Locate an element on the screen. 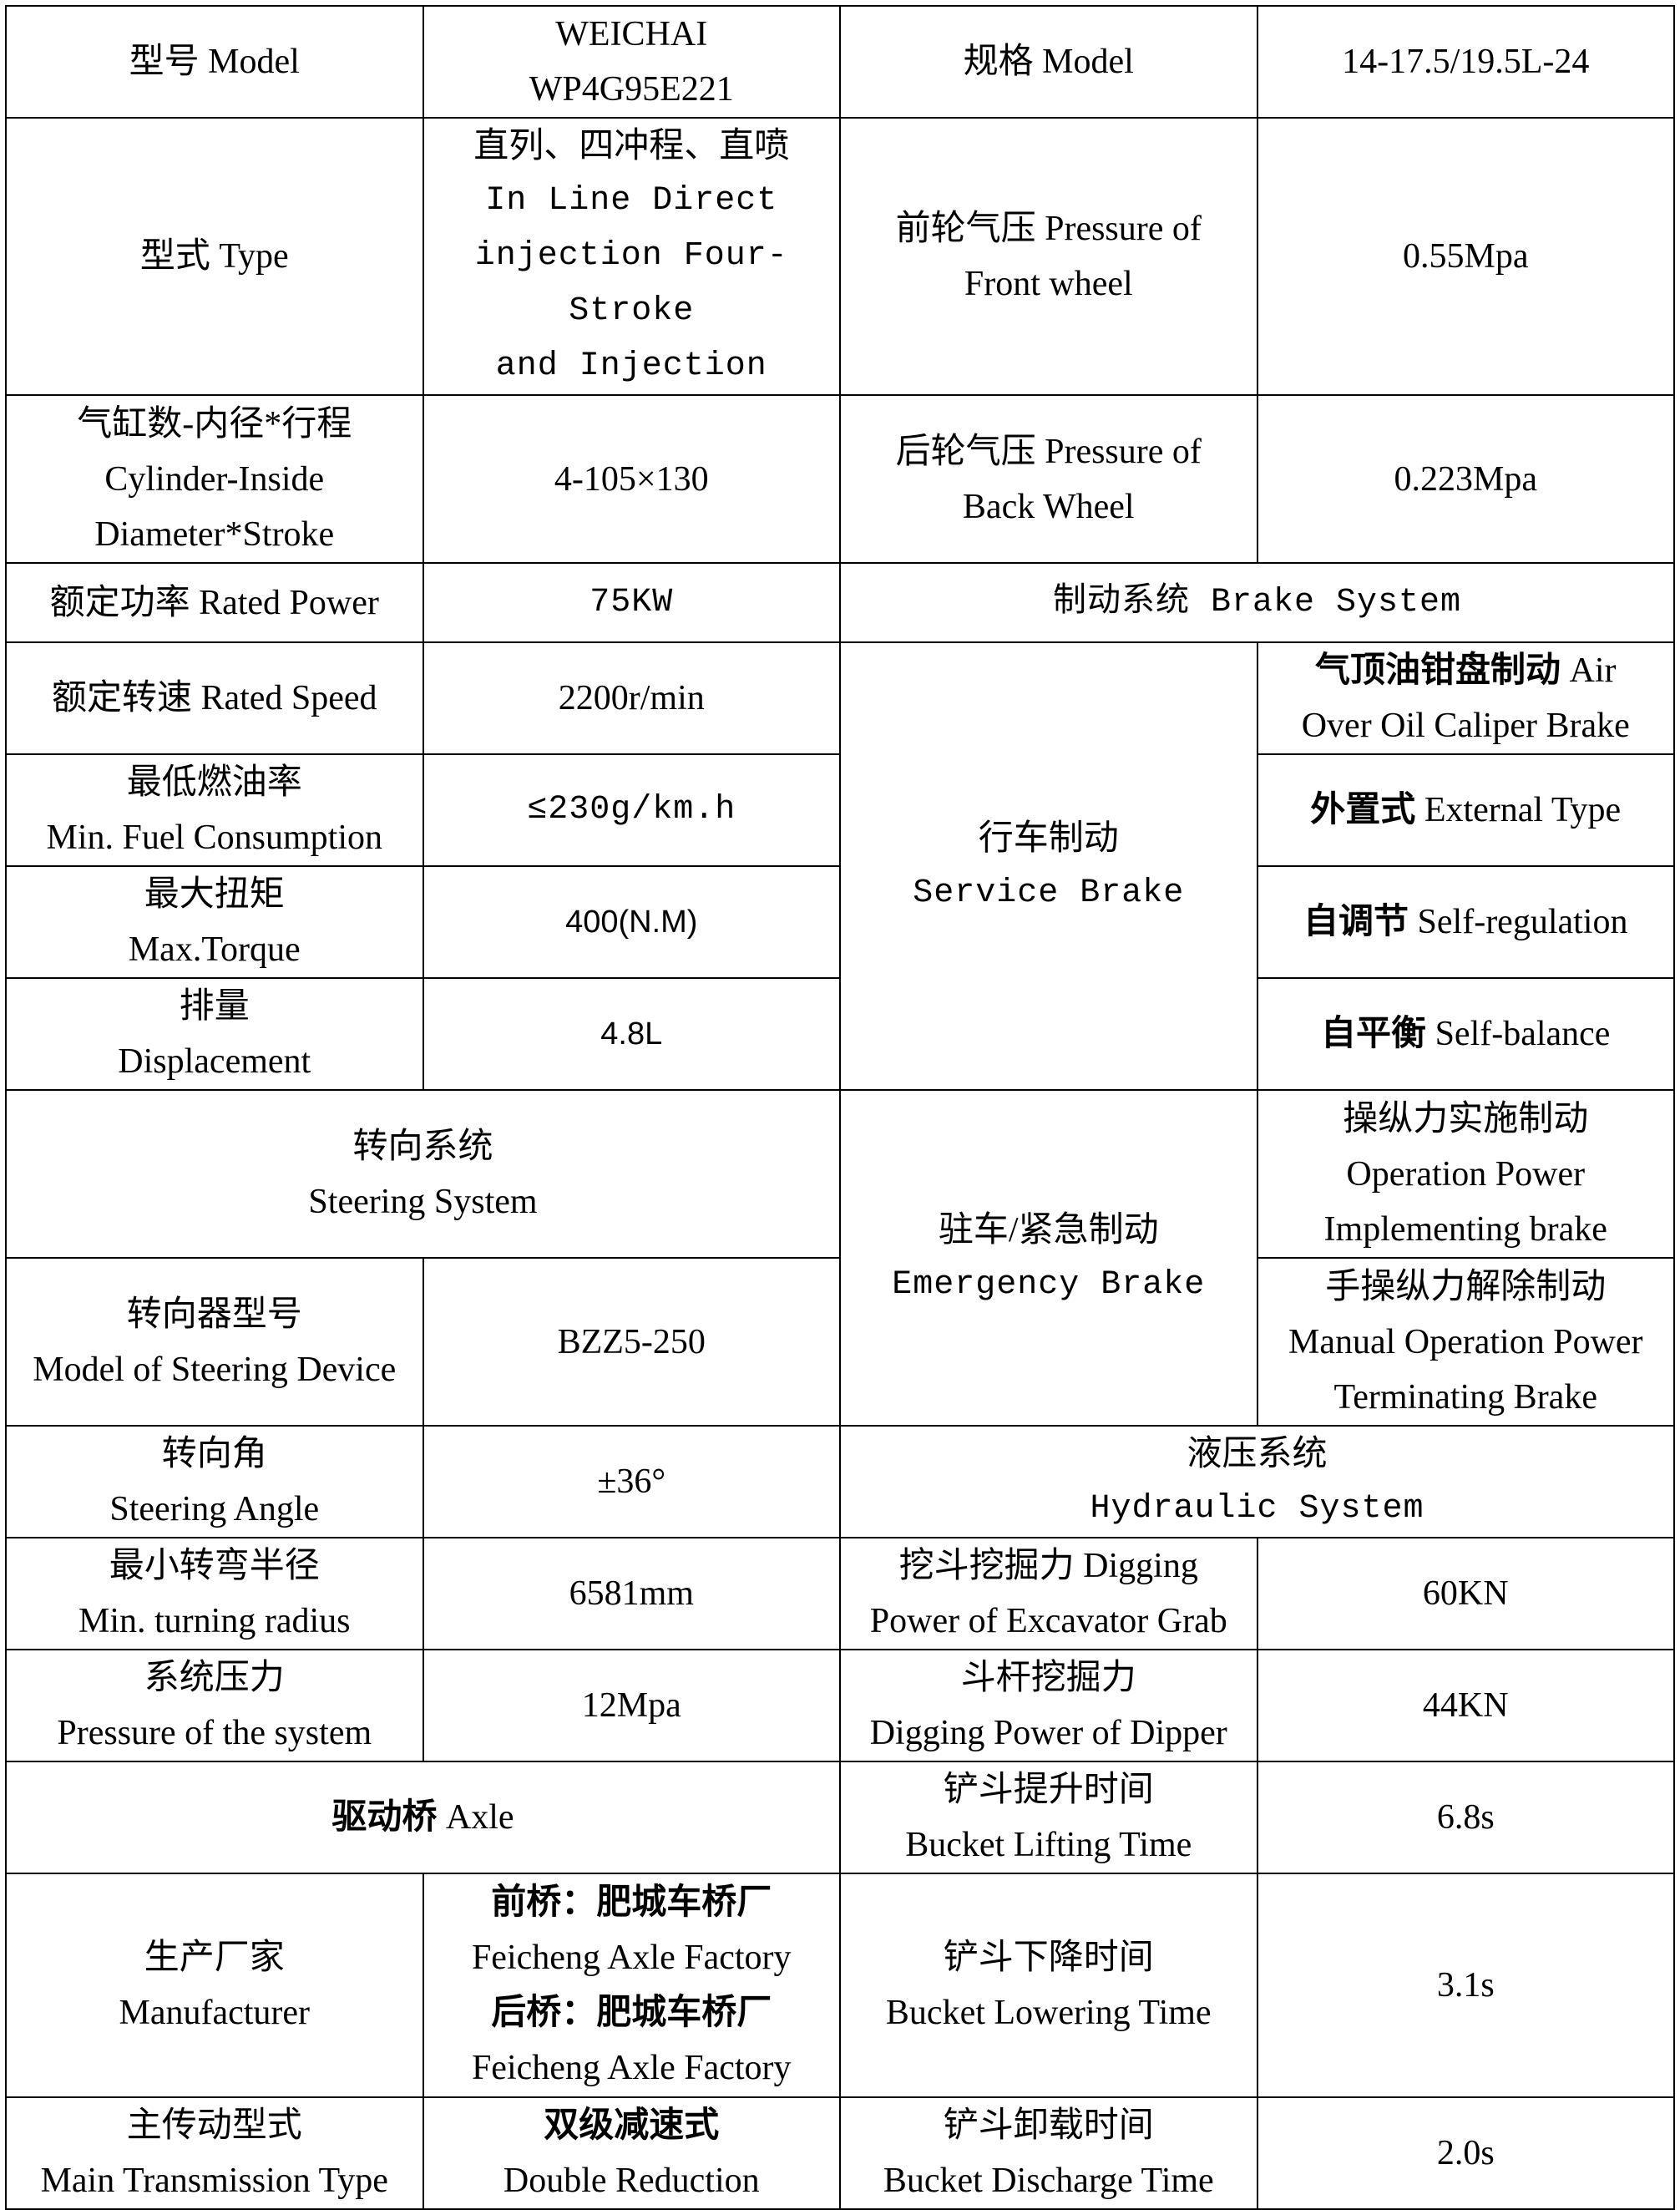 Image resolution: width=1680 pixels, height=2210 pixels. cell-text: 0.223Mpa is located at coordinates (1466, 479).